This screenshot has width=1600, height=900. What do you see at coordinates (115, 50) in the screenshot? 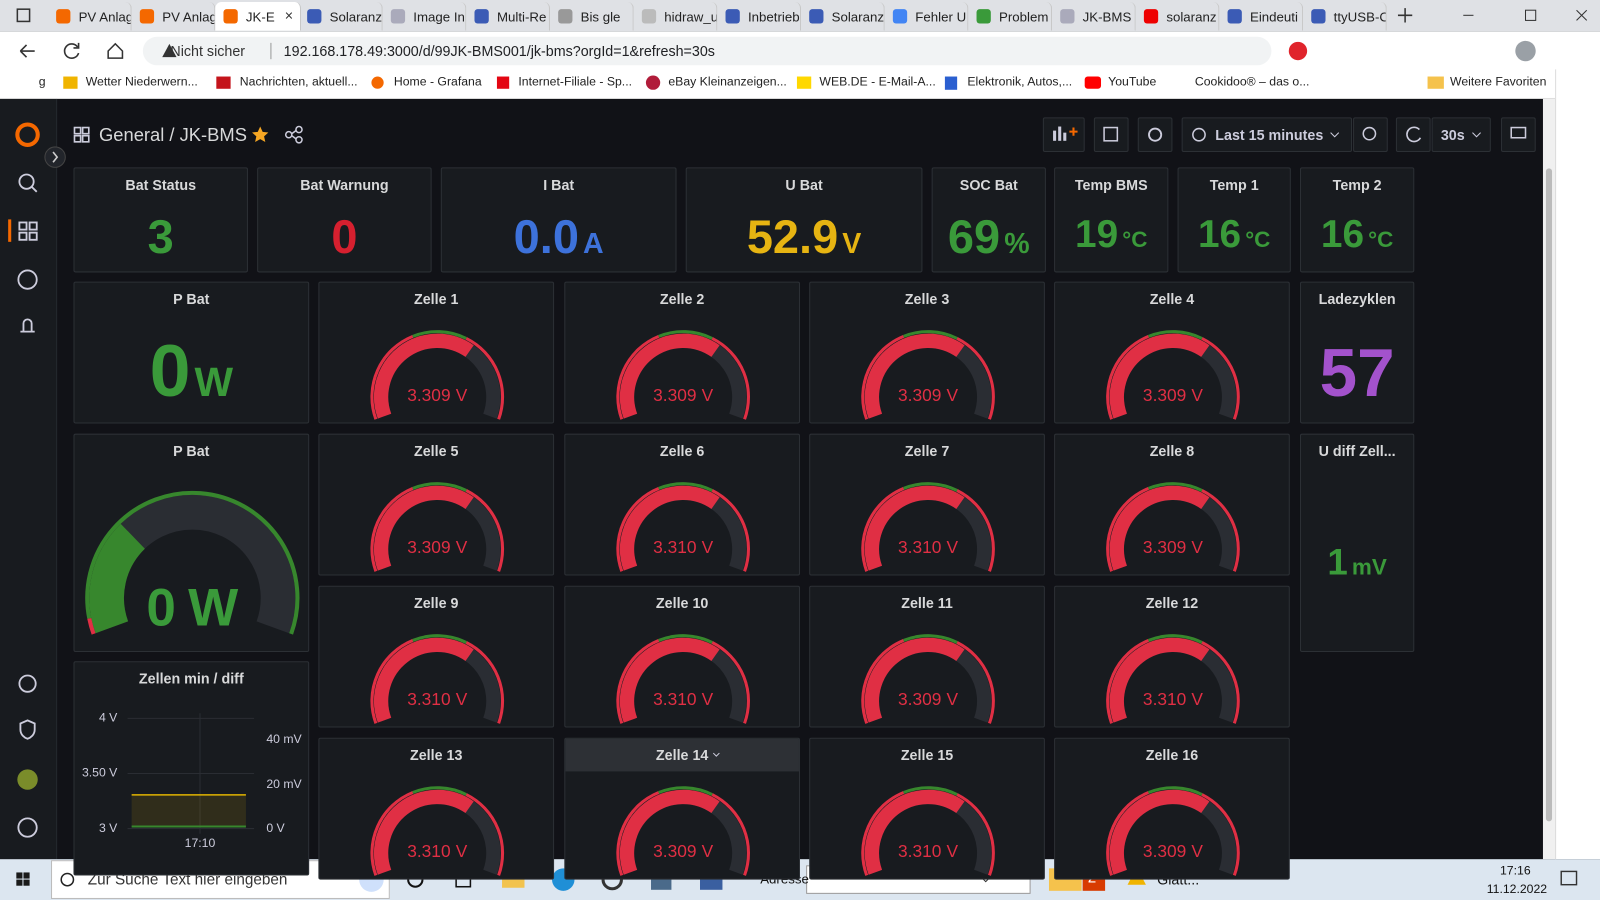
I see `home-icon` at bounding box center [115, 50].